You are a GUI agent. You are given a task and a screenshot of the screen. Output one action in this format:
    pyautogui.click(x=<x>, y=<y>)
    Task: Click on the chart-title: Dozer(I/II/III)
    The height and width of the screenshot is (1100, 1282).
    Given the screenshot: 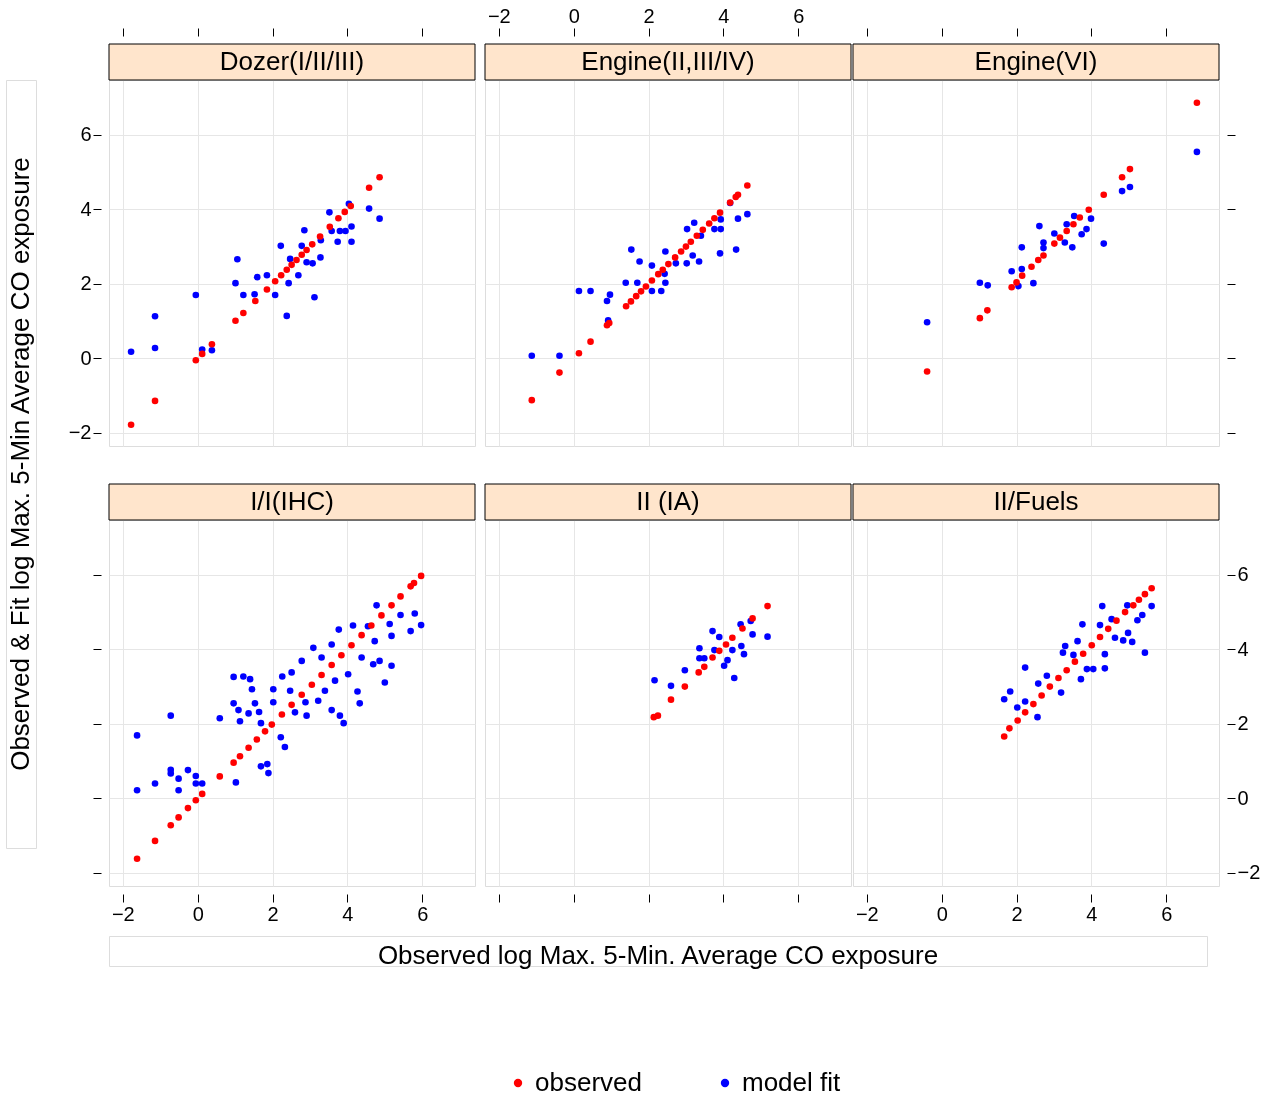 What is the action you would take?
    pyautogui.click(x=292, y=61)
    